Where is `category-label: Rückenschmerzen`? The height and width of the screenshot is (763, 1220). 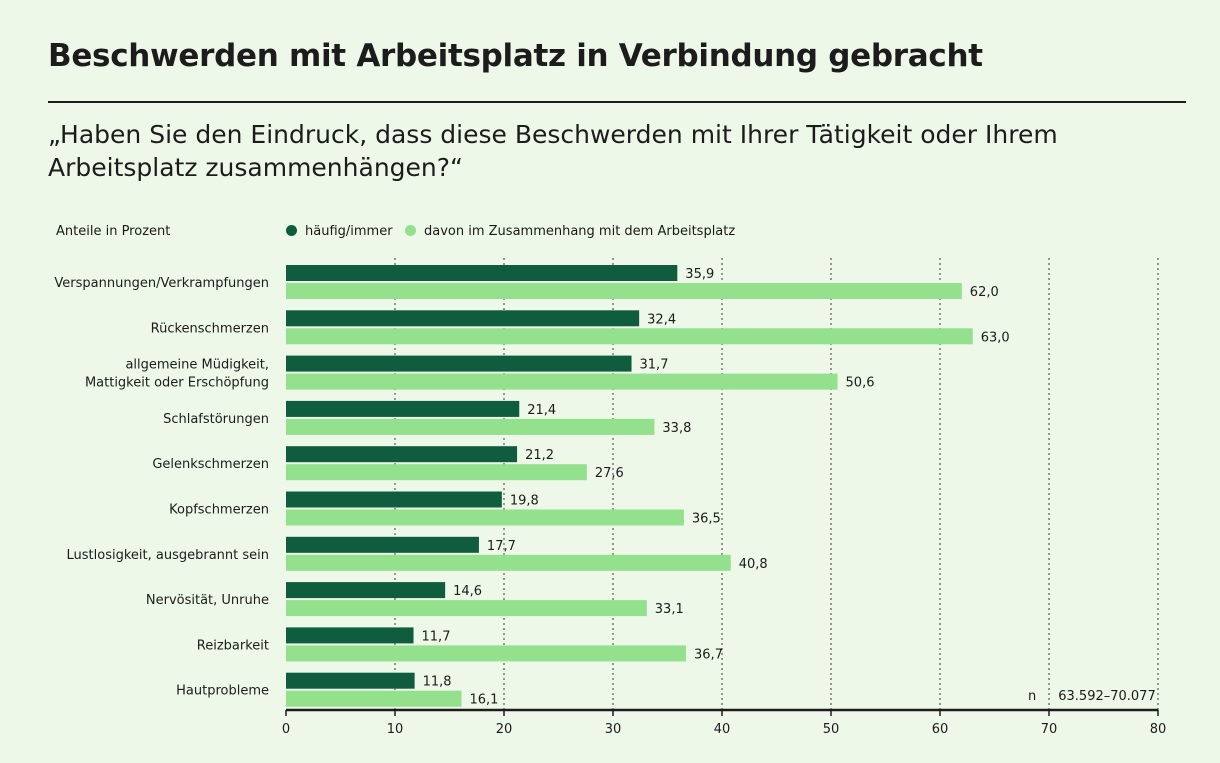 category-label: Rückenschmerzen is located at coordinates (210, 328).